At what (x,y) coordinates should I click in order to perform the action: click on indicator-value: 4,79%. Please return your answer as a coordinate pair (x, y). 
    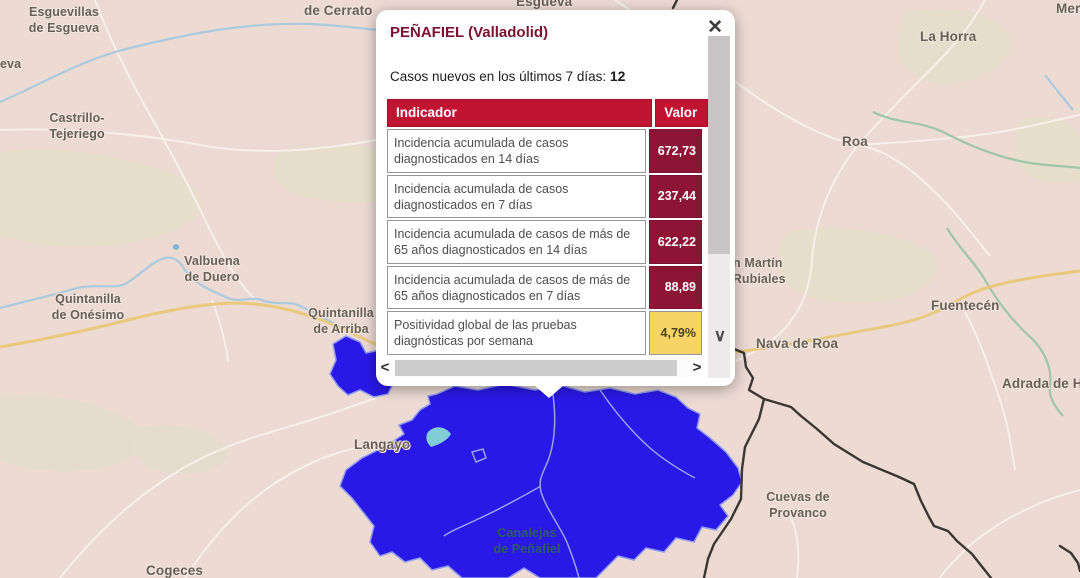
    Looking at the image, I should click on (675, 333).